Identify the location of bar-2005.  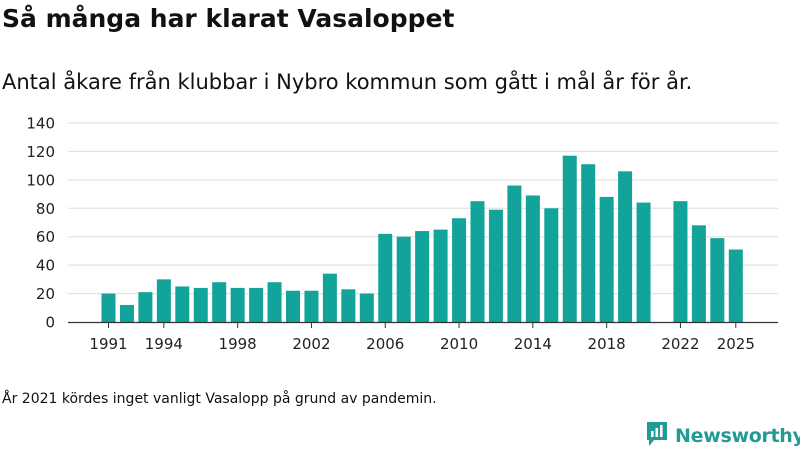
(366, 307).